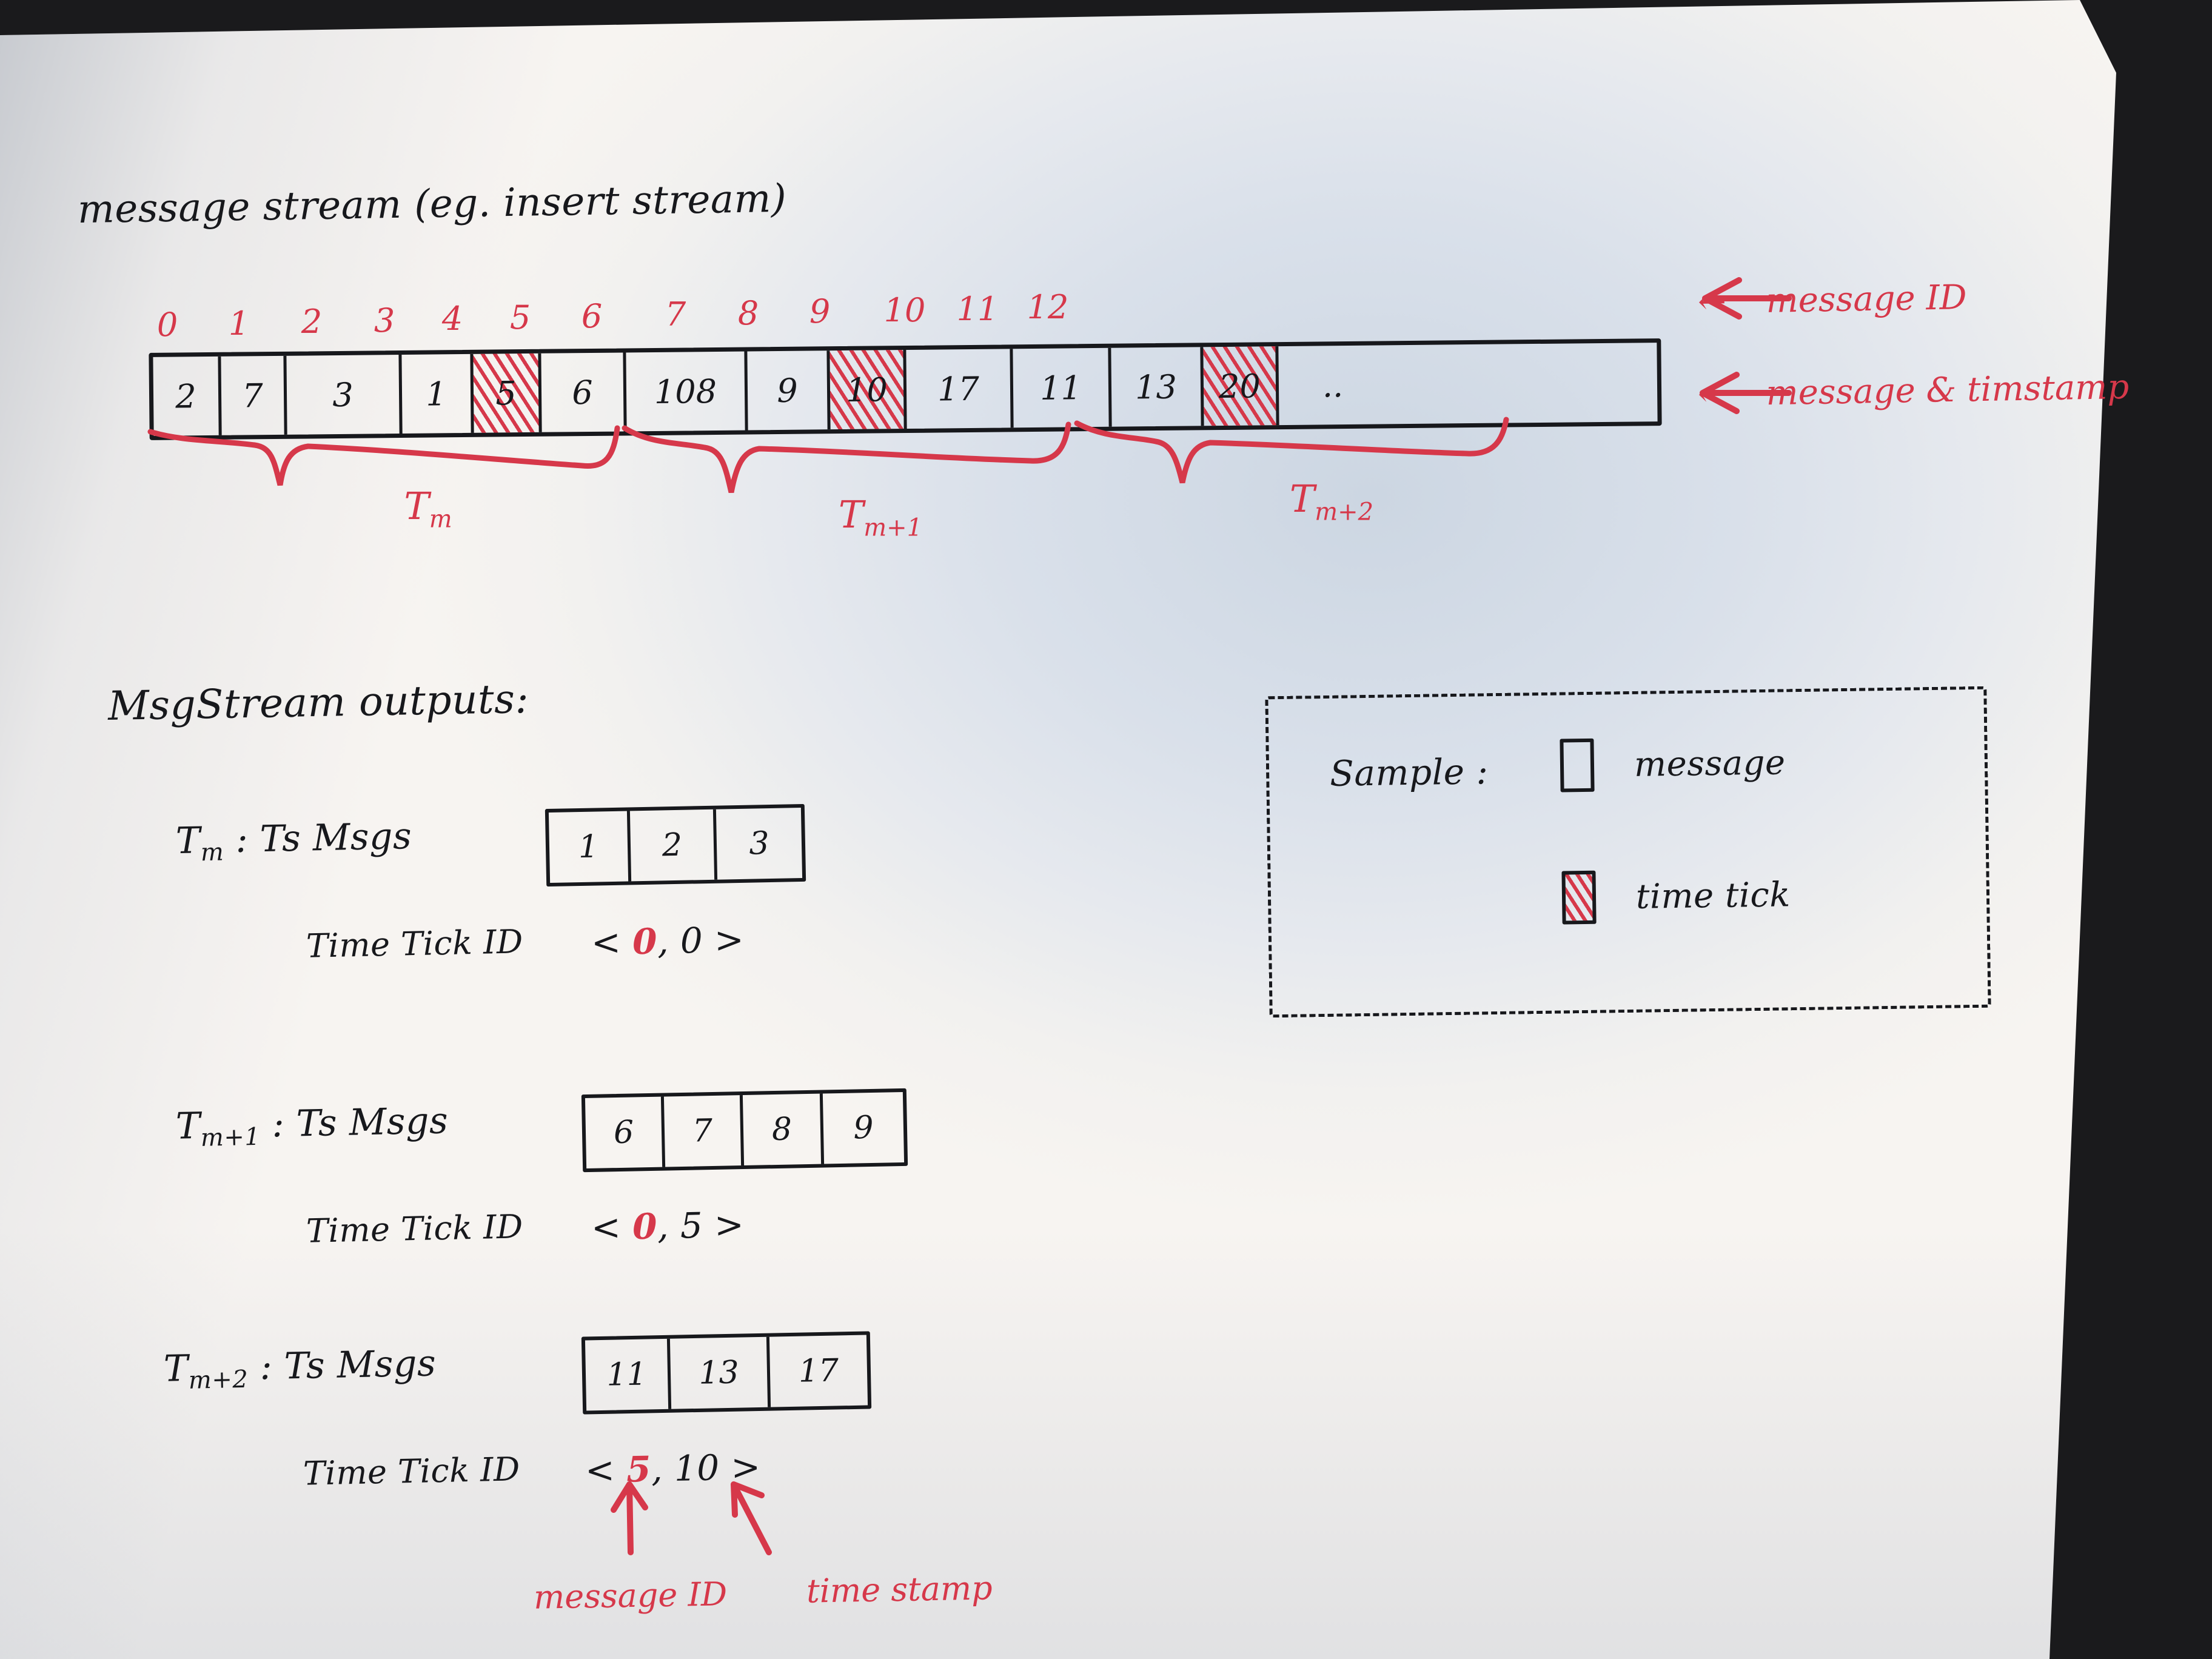 The width and height of the screenshot is (2212, 1659). Describe the element at coordinates (312, 322) in the screenshot. I see `stream-index-2: 2` at that location.